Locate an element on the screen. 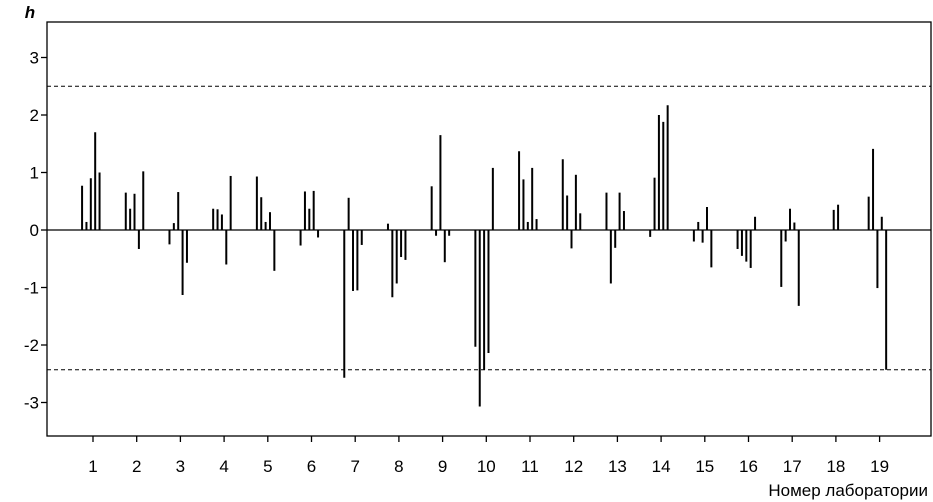 The image size is (933, 502). x-tick-label: 10 is located at coordinates (486, 466).